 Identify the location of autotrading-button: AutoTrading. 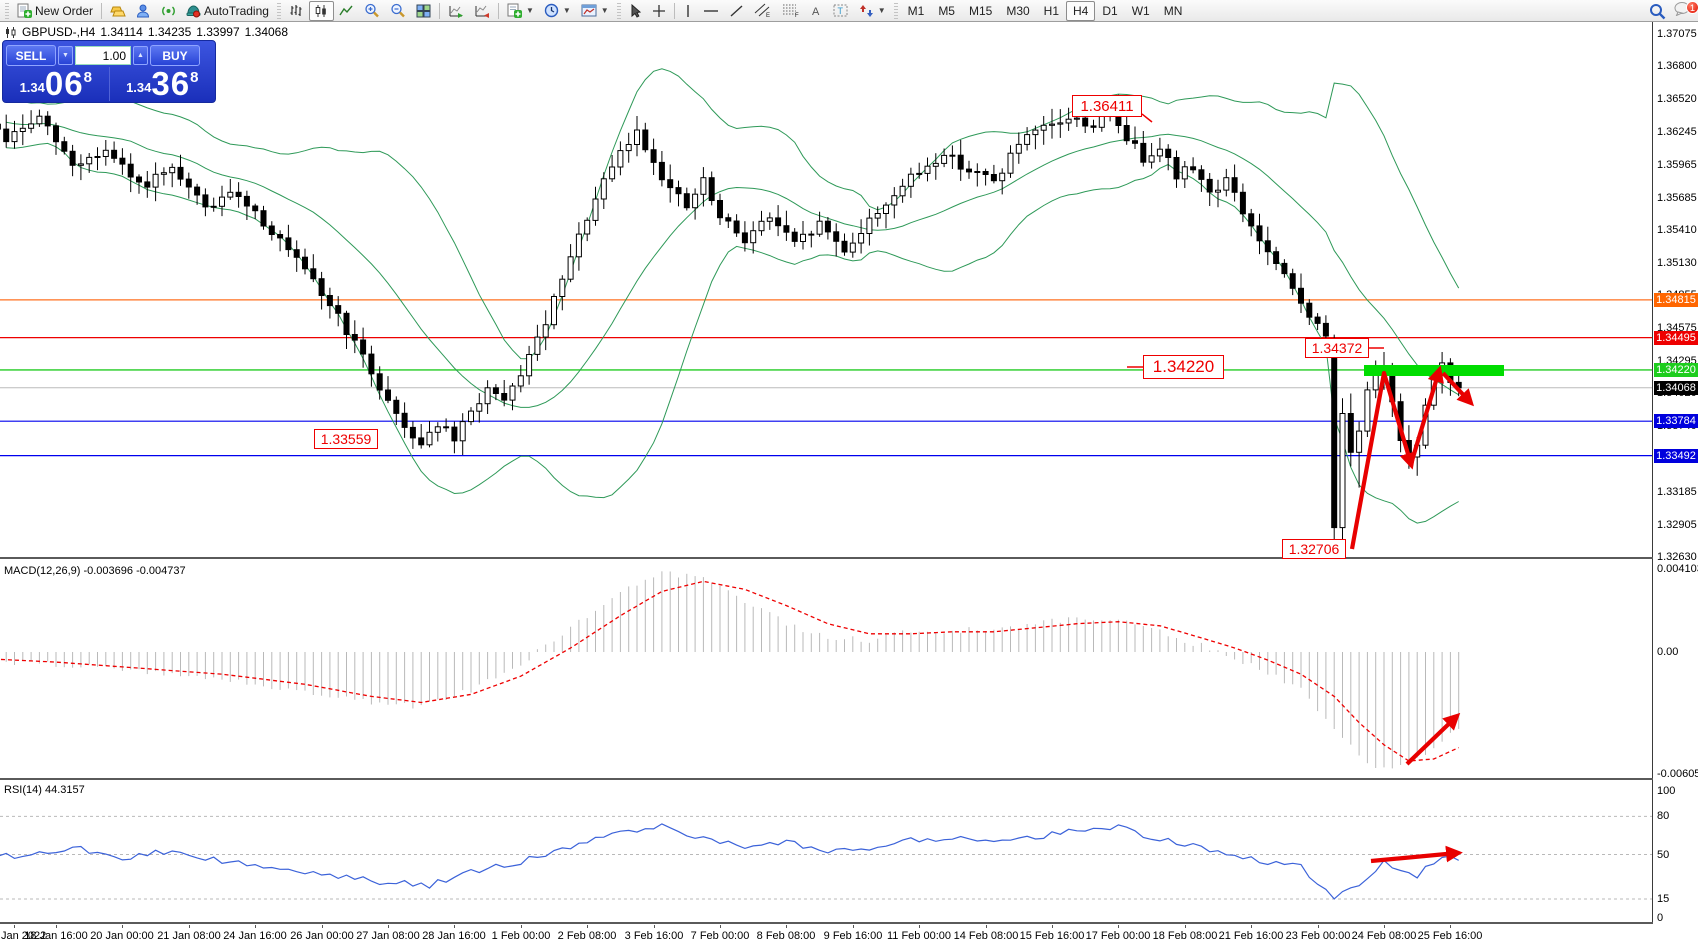
(227, 11).